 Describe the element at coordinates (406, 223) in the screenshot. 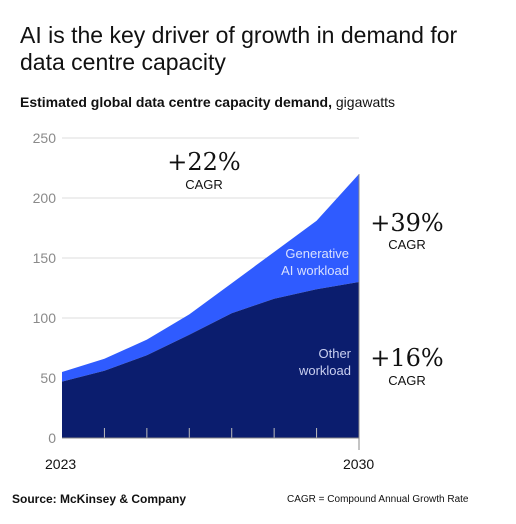

I see `cagr-value-generative: +39%` at that location.